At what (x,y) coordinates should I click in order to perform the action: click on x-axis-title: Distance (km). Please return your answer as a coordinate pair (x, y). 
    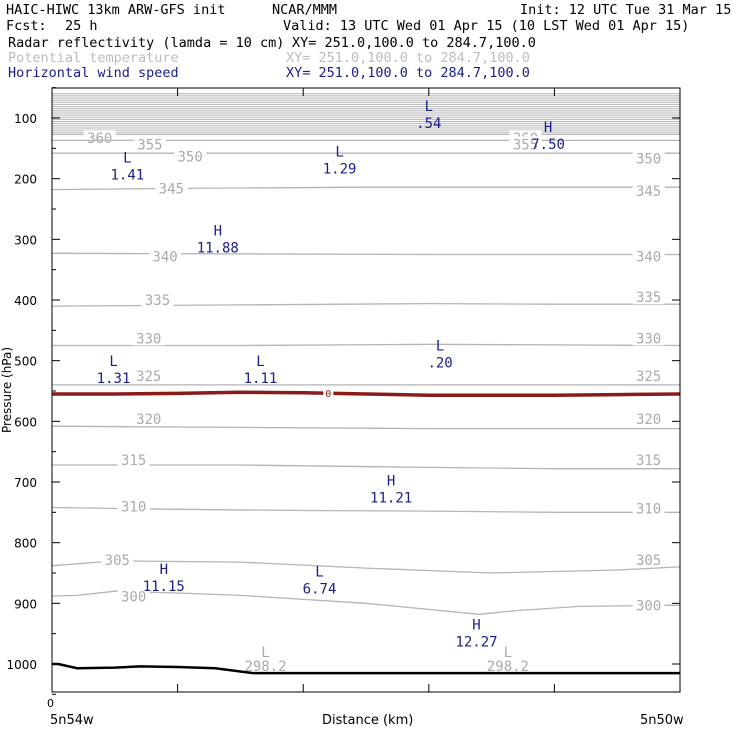
    Looking at the image, I should click on (368, 720).